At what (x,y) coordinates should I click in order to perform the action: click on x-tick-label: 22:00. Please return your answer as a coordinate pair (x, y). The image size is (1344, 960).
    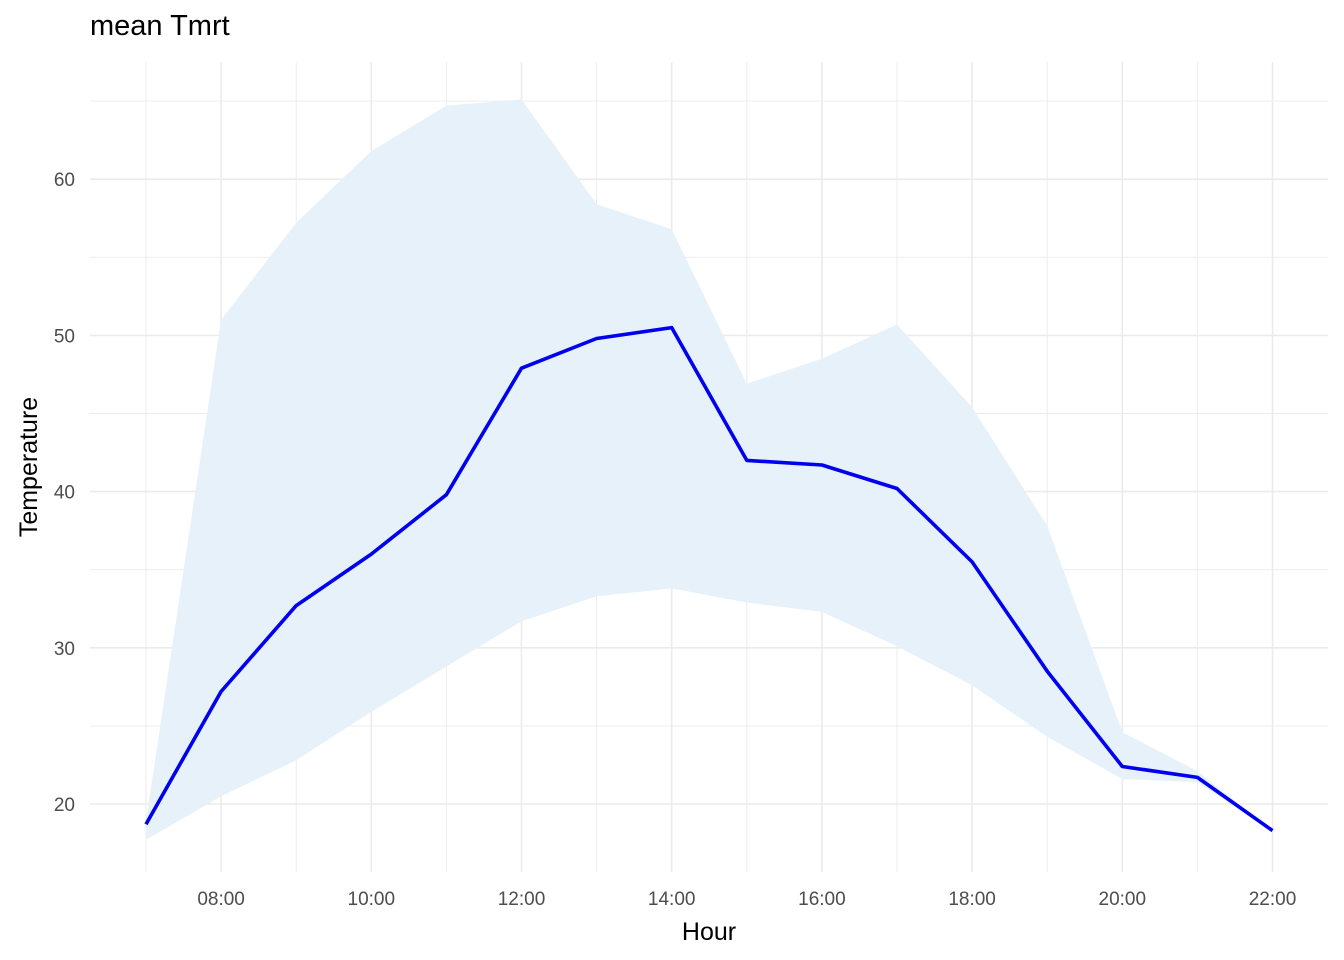
    Looking at the image, I should click on (1273, 899).